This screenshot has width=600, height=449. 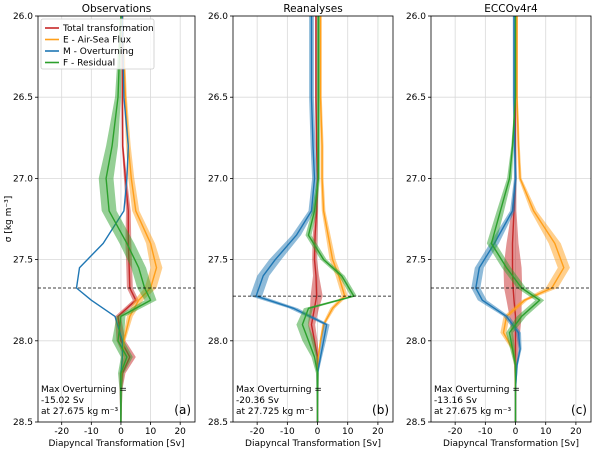 What do you see at coordinates (97, 41) in the screenshot?
I see `legend-label: E - Air-Sea Flux` at bounding box center [97, 41].